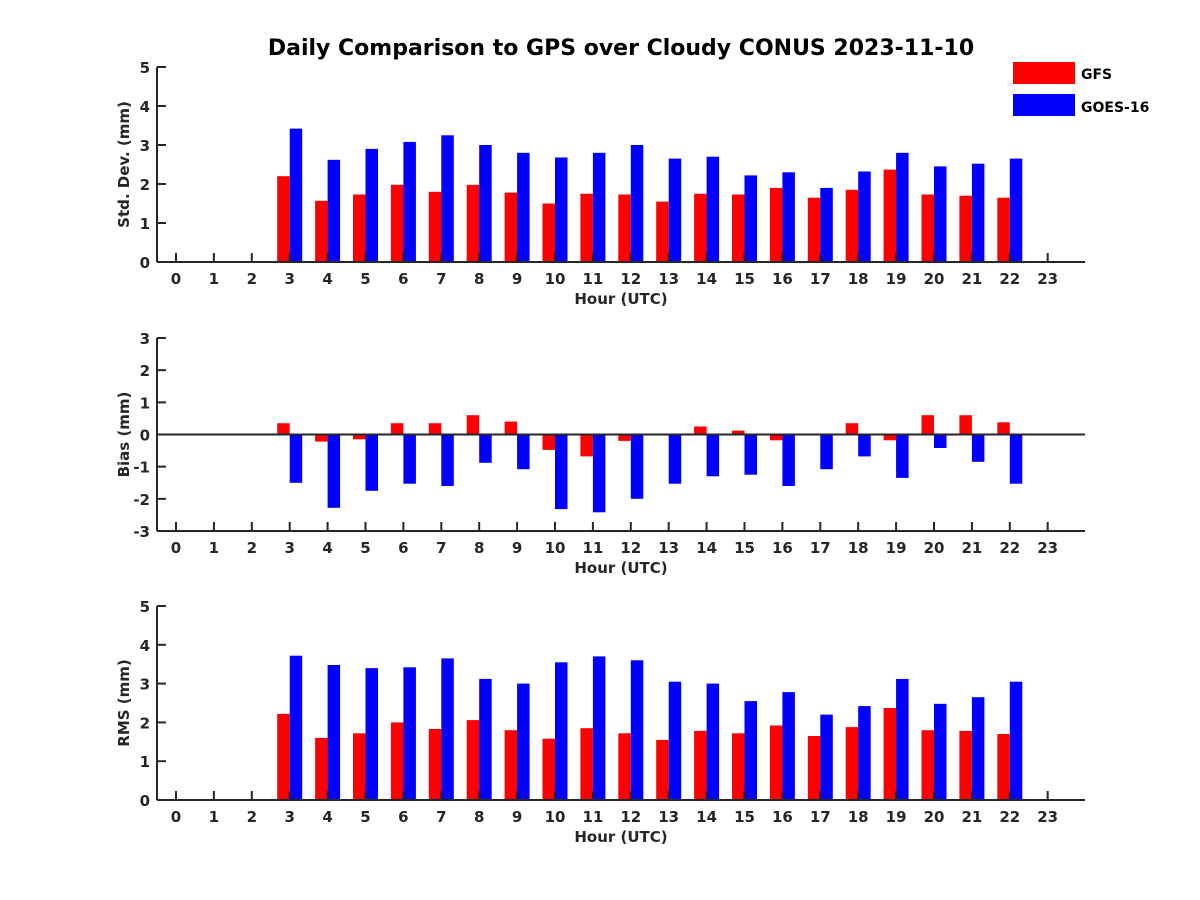 This screenshot has height=900, width=1200. I want to click on x-tick-label: 10, so click(555, 817).